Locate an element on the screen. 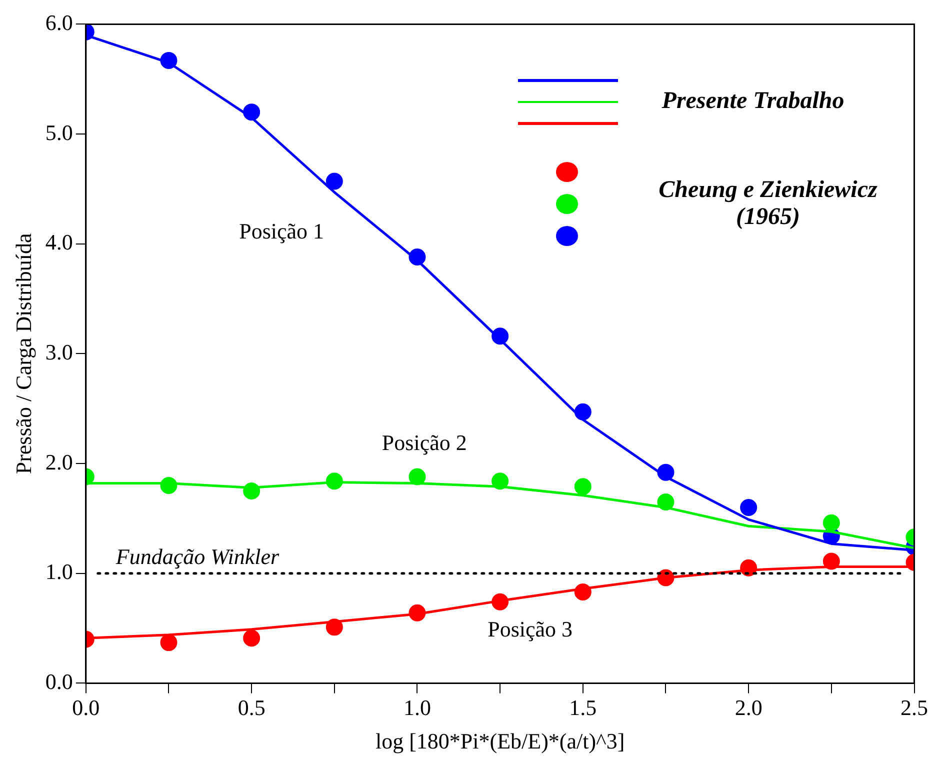 This screenshot has height=768, width=939. annotation: Posição 2 is located at coordinates (424, 442).